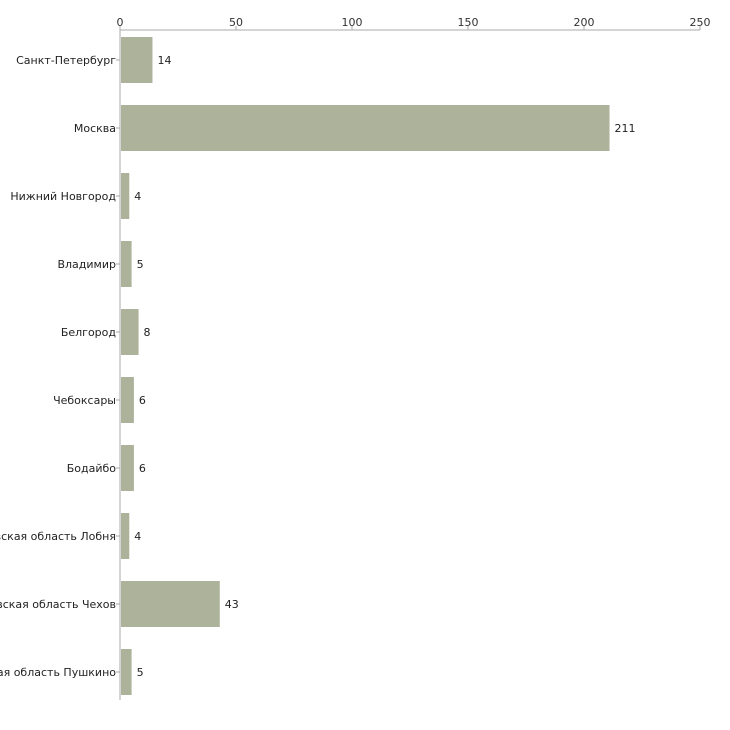 The width and height of the screenshot is (730, 730). I want to click on category-label: Владимир, so click(86, 264).